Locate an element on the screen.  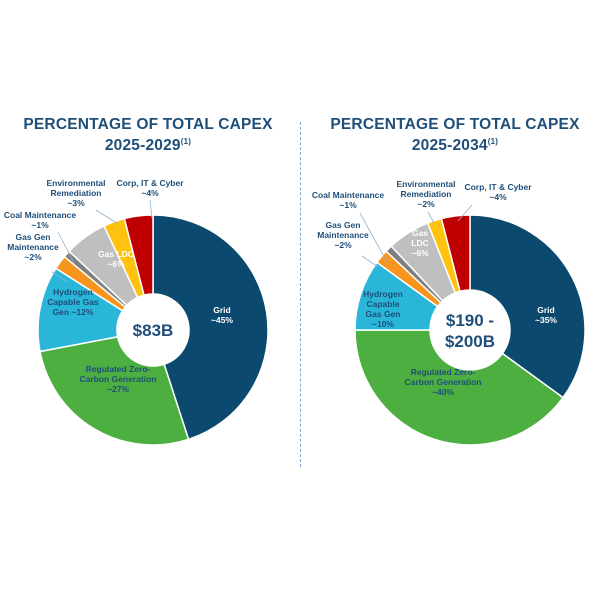
period-text: 2025-2034 is located at coordinates (449, 146).